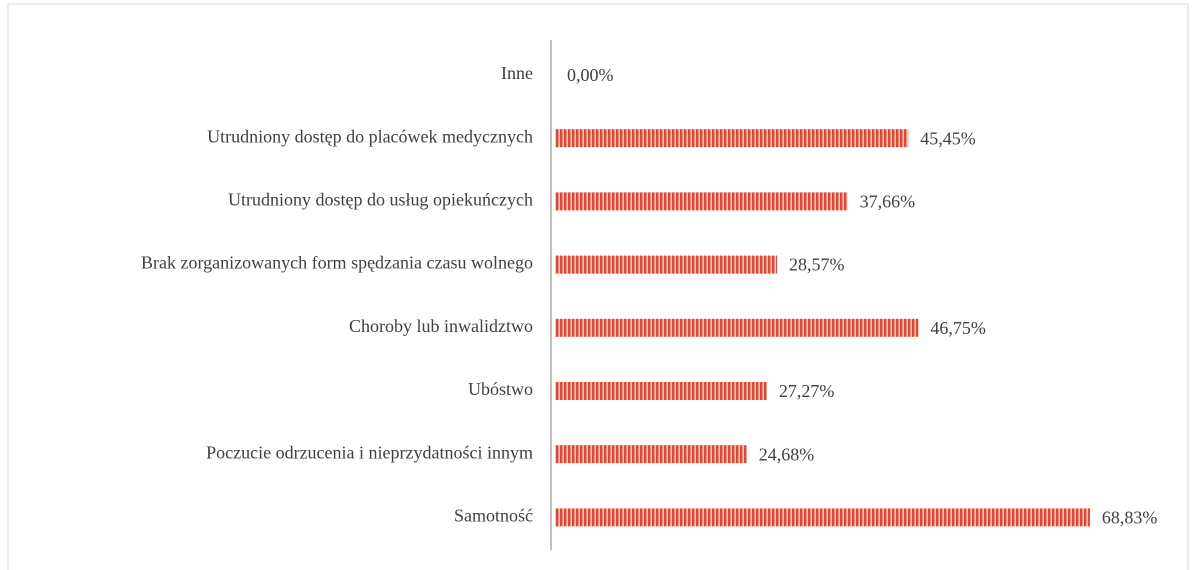 The image size is (1195, 570). I want to click on category-label: Samotność, so click(493, 516).